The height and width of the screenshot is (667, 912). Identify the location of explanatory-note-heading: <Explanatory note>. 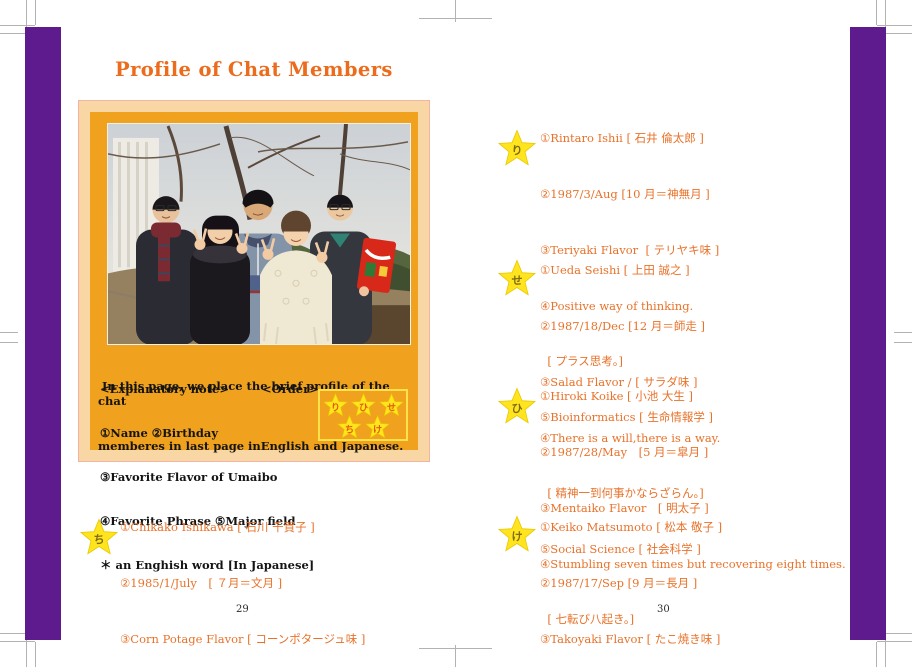
(164, 389).